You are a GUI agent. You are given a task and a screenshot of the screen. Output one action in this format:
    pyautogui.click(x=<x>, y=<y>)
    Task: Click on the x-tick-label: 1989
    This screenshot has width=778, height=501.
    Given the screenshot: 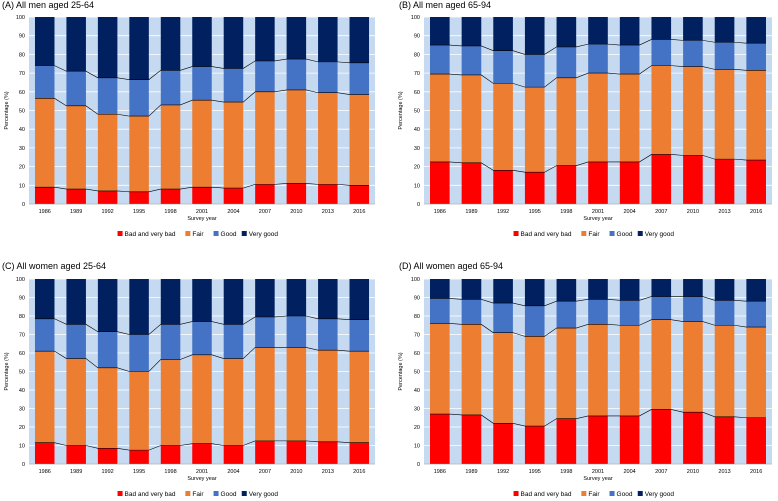 What is the action you would take?
    pyautogui.click(x=471, y=472)
    